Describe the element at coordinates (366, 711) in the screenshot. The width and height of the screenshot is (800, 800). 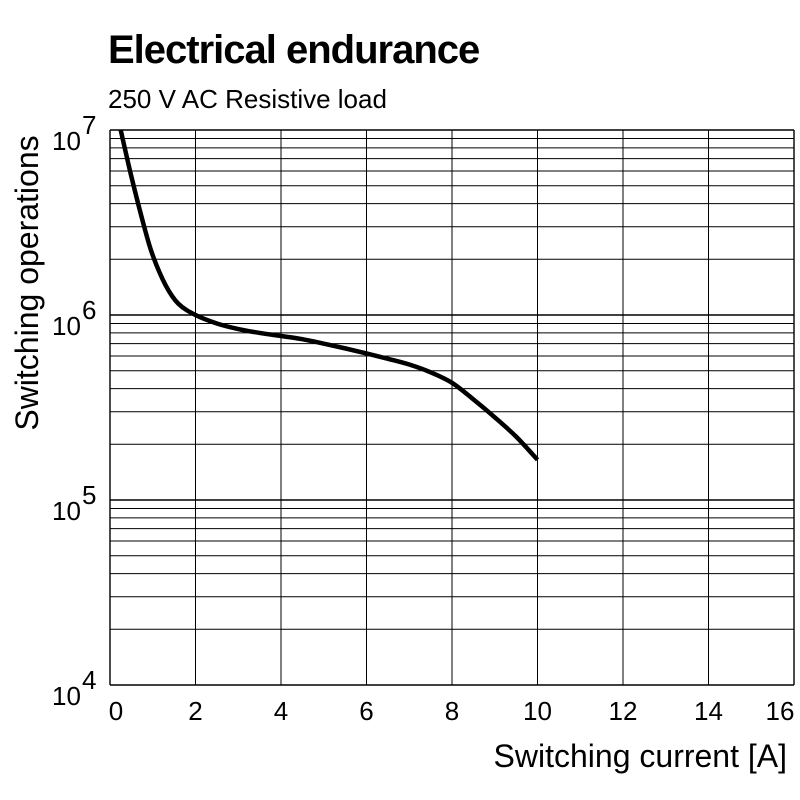
I see `x-tick-label: 6` at that location.